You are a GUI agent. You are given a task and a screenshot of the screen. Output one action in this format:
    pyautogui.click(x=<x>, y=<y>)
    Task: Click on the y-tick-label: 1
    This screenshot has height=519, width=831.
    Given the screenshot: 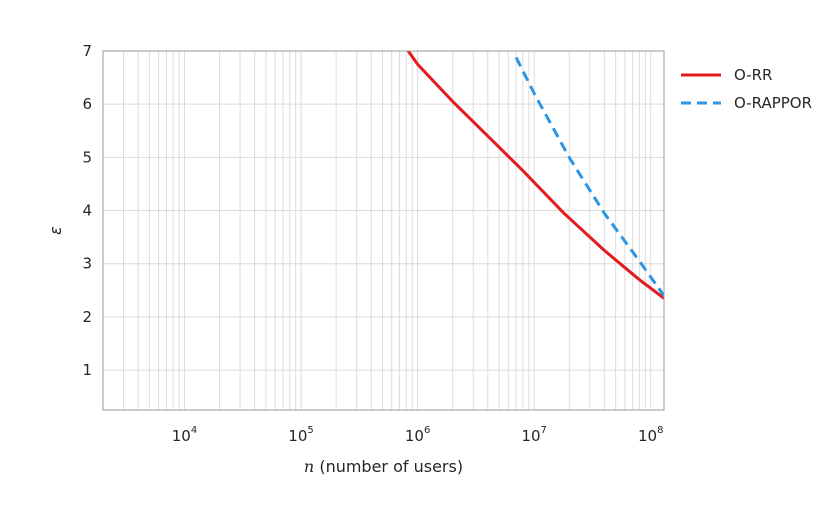 What is the action you would take?
    pyautogui.click(x=87, y=370)
    